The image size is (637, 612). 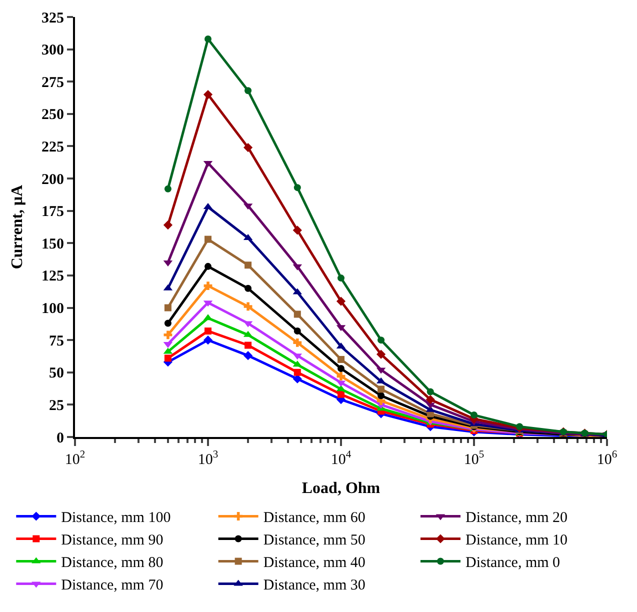 What do you see at coordinates (314, 586) in the screenshot?
I see `legend-label: Distance, mm 30` at bounding box center [314, 586].